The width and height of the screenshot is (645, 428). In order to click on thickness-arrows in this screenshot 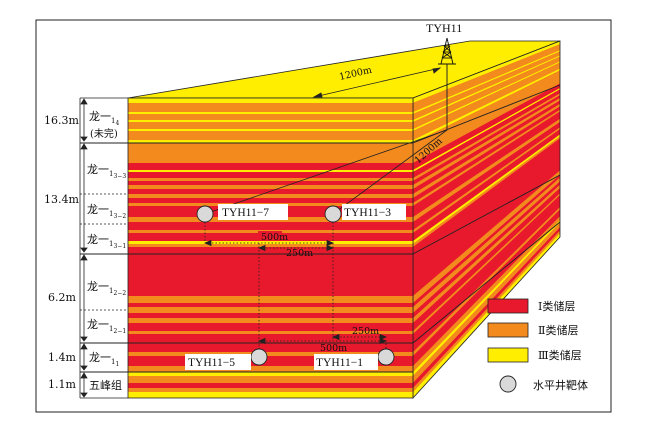, I will do `click(84, 248)`.